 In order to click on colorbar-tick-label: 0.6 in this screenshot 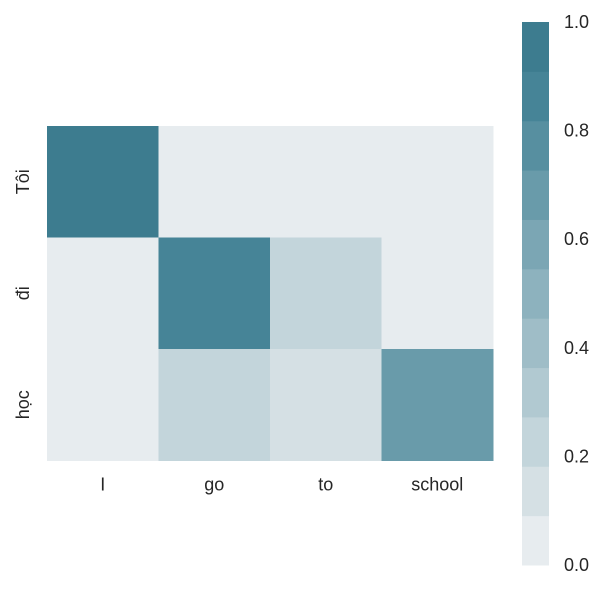, I will do `click(576, 239)`.